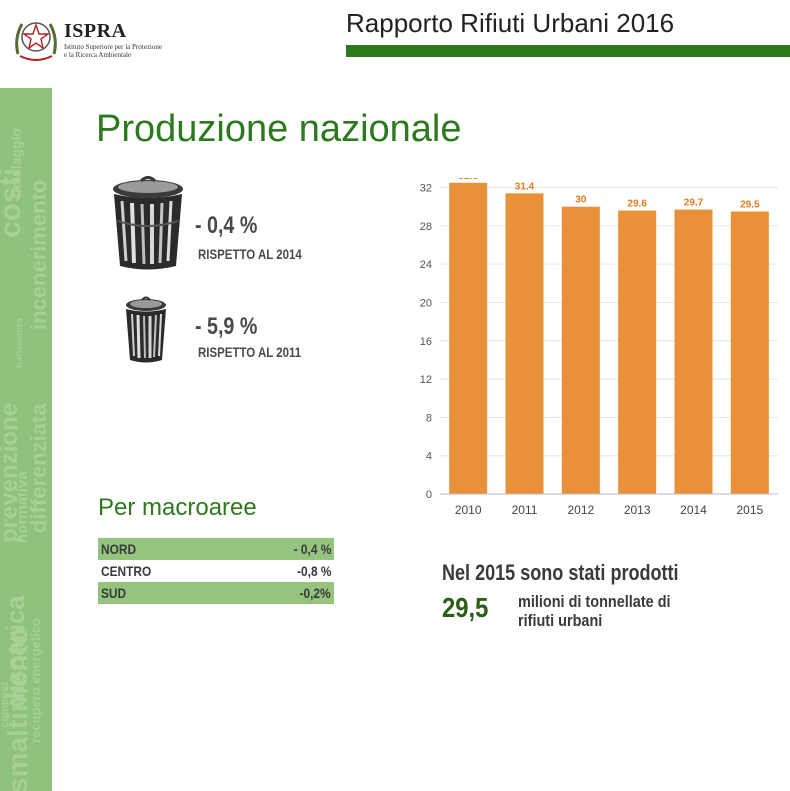  I want to click on summary-headline: Nel 2015 sono stati prodotti, so click(560, 572).